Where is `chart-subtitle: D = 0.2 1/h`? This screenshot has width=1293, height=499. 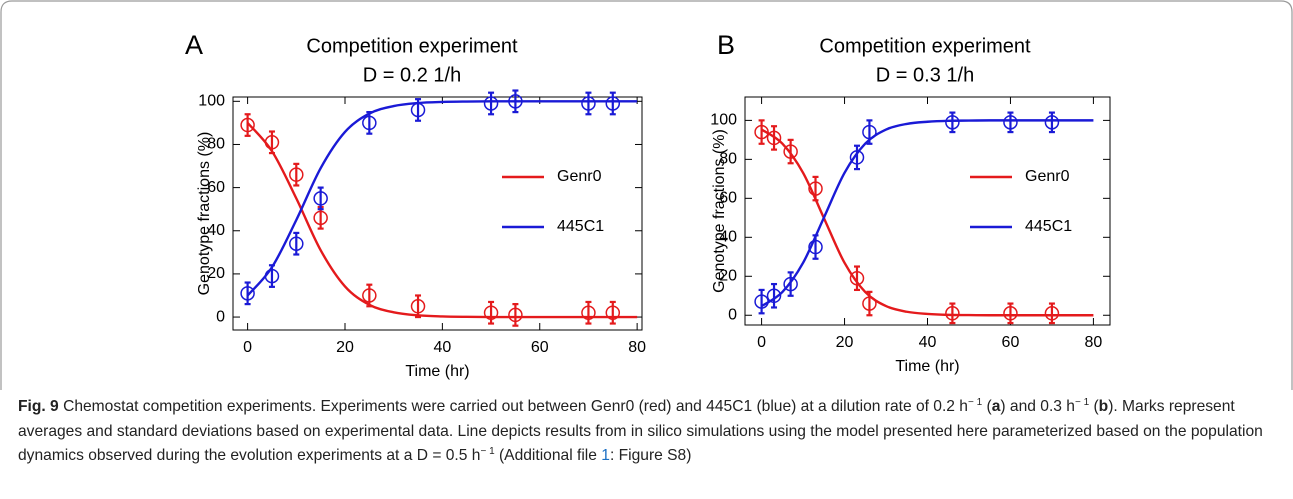
chart-subtitle: D = 0.2 1/h is located at coordinates (412, 75).